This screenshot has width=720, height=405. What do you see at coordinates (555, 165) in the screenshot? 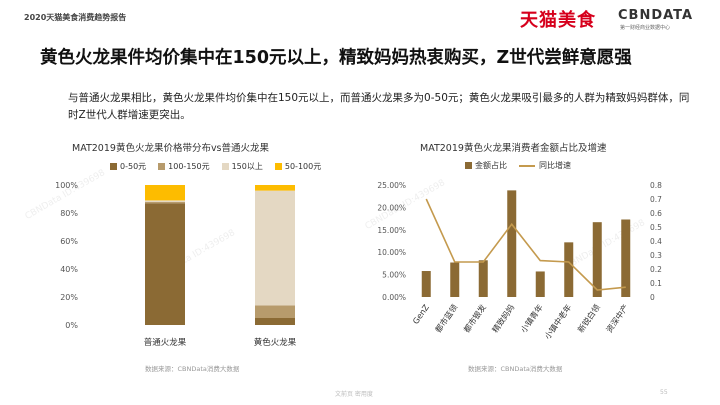
I see `legend-label: 同比增速` at bounding box center [555, 165].